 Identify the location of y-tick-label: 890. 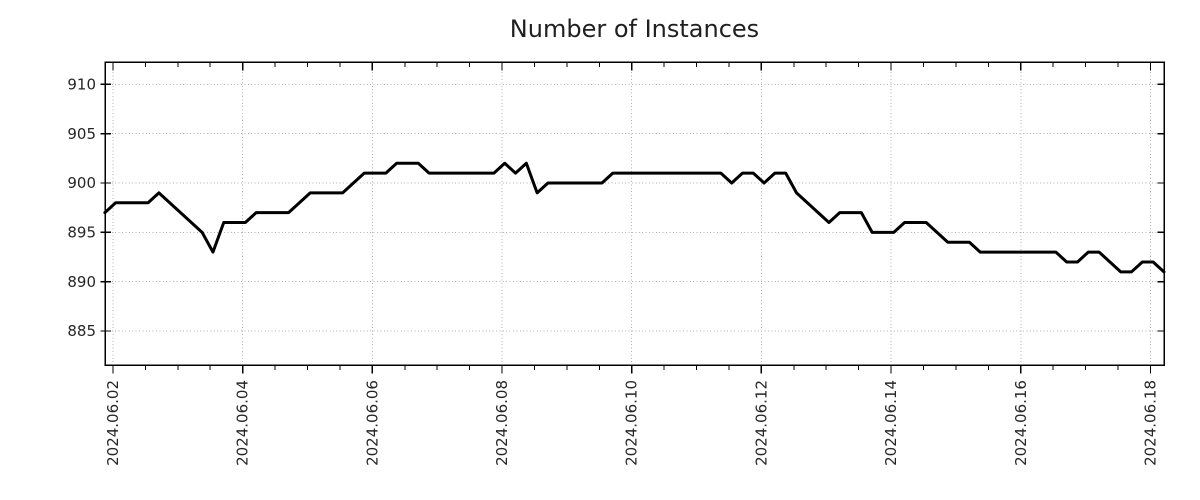
(81, 282).